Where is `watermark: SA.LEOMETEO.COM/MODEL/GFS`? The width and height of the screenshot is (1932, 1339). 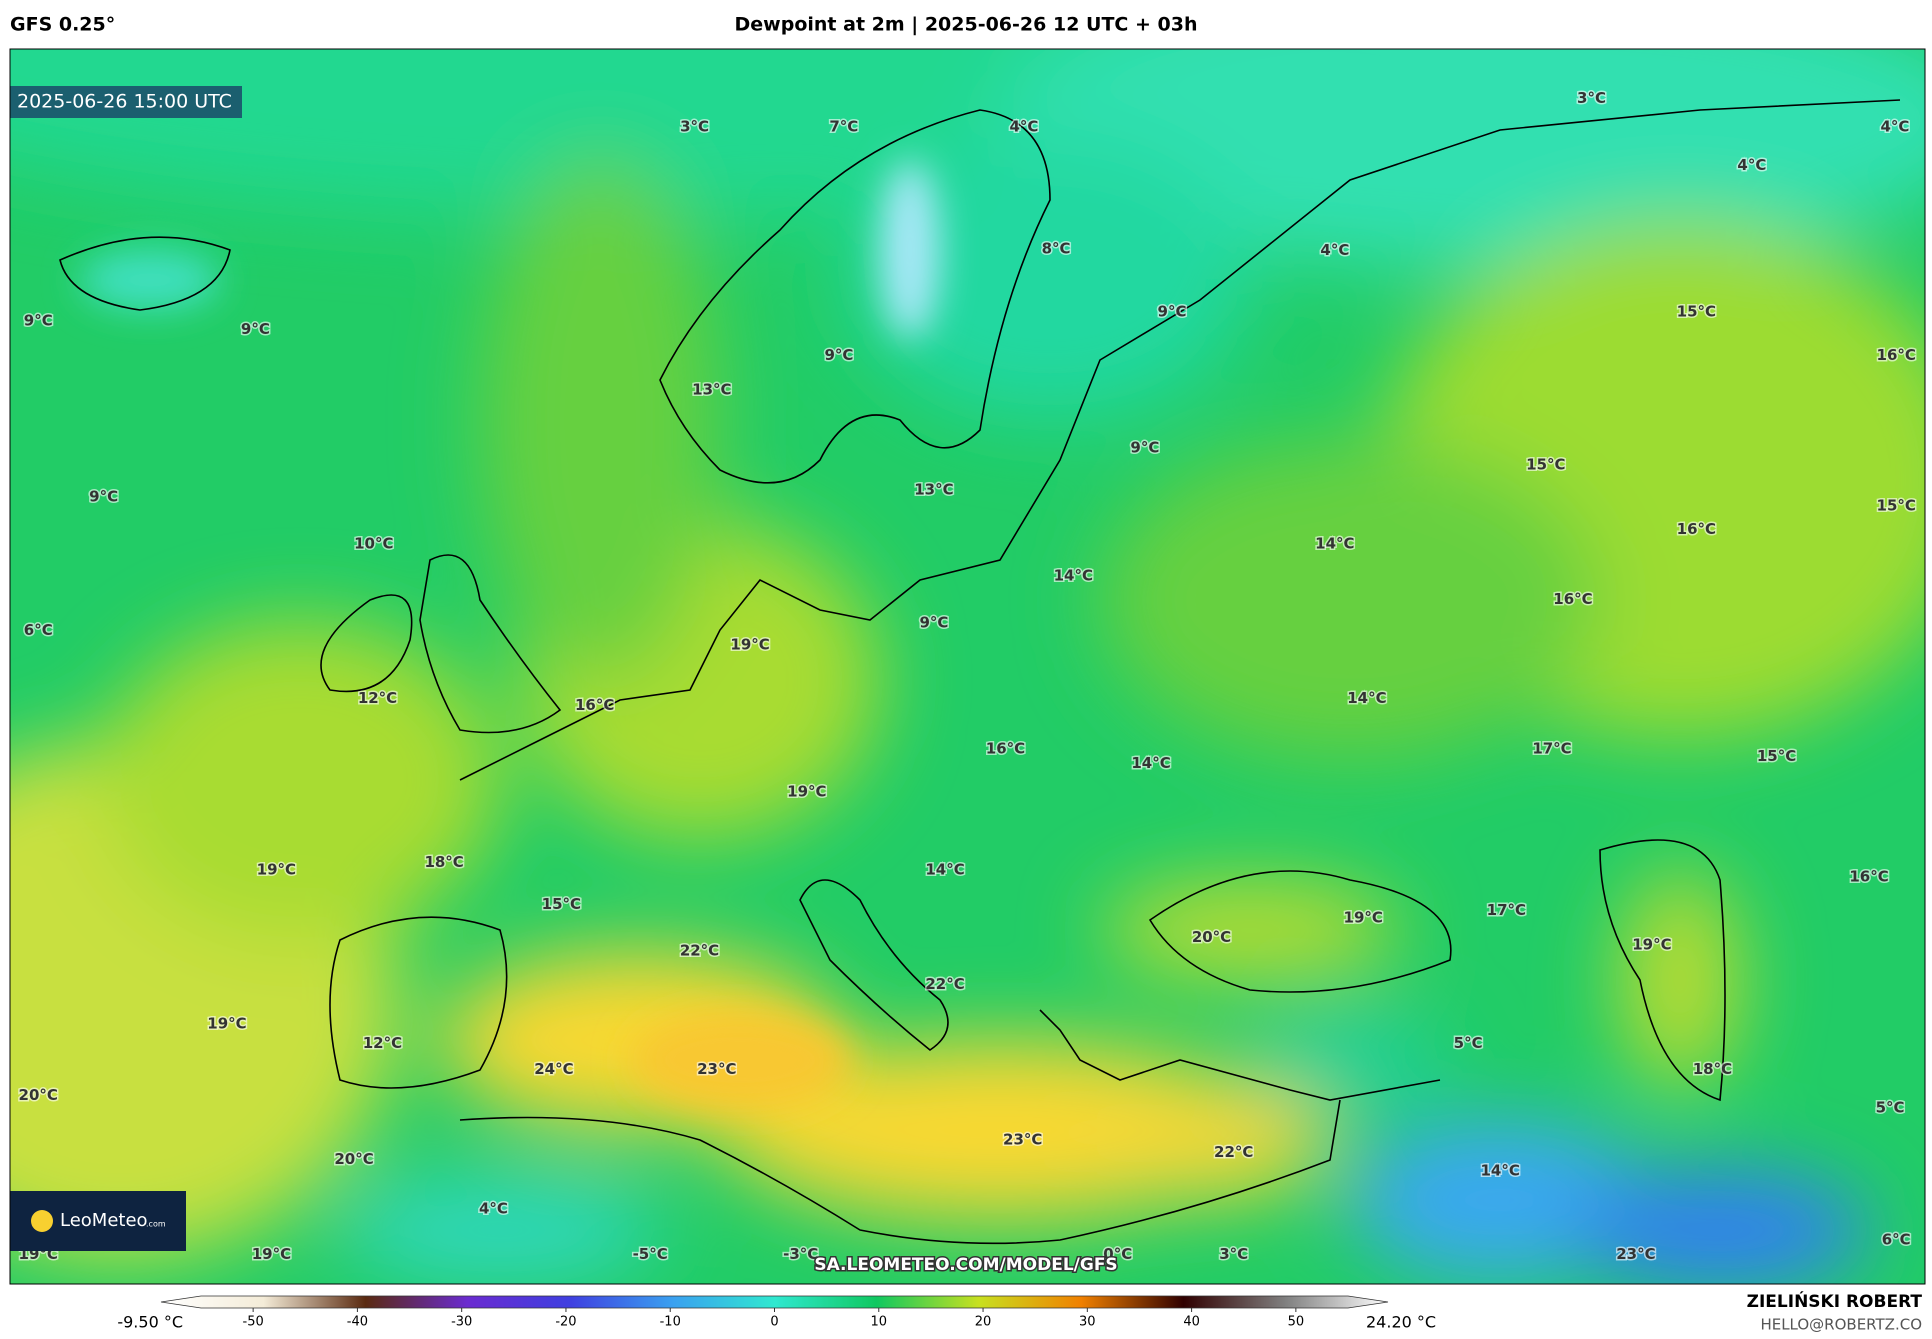
watermark: SA.LEOMETEO.COM/MODEL/GFS is located at coordinates (965, 1265).